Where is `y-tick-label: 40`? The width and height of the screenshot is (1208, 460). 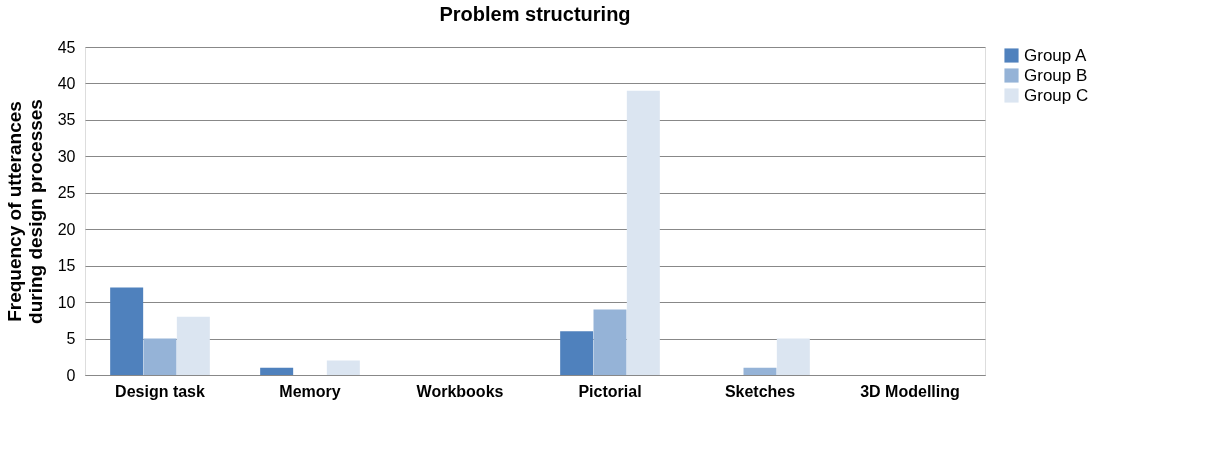
y-tick-label: 40 is located at coordinates (66, 83).